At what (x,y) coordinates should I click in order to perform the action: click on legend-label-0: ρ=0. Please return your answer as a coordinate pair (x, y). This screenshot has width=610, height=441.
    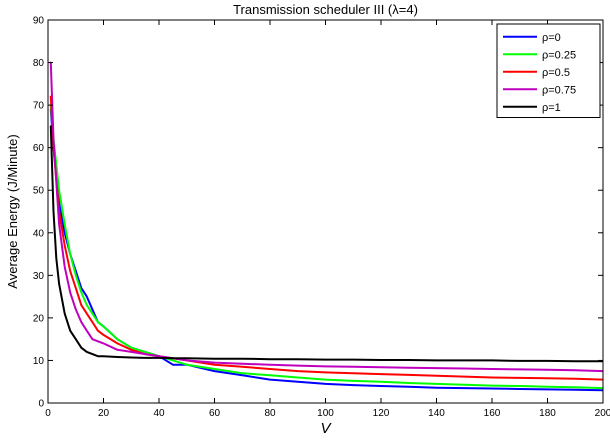
    Looking at the image, I should click on (551, 38).